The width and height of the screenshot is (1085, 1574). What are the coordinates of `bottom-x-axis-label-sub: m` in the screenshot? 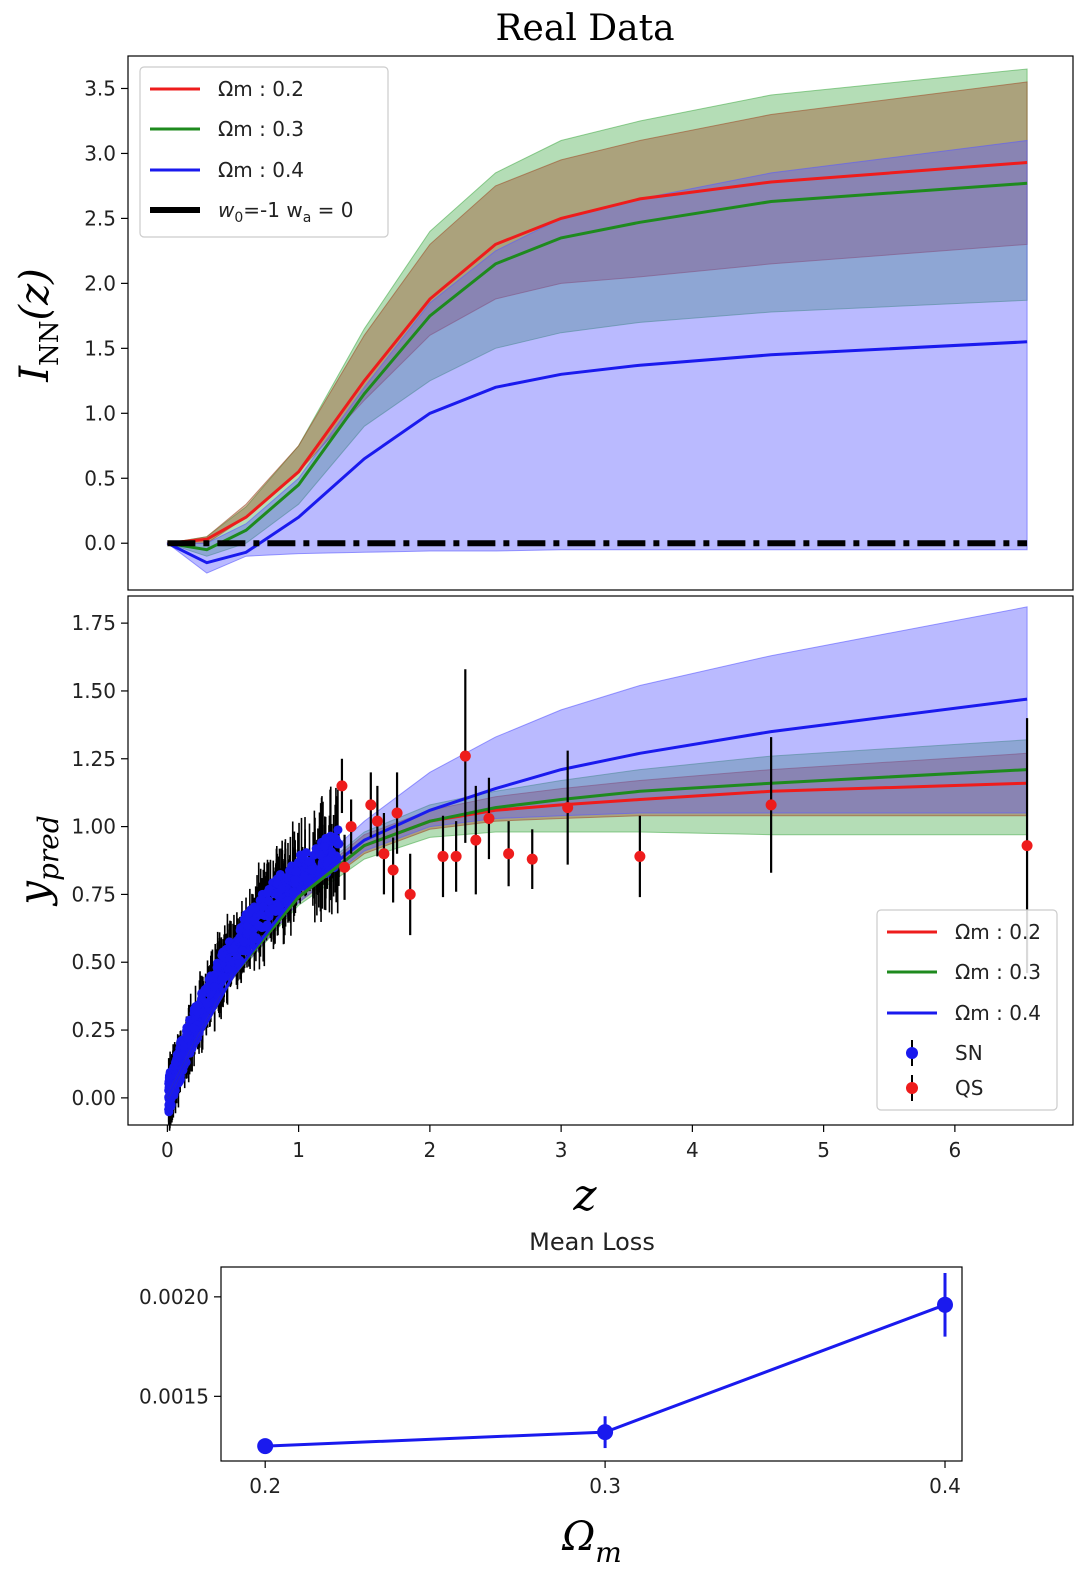 It's located at (608, 1552).